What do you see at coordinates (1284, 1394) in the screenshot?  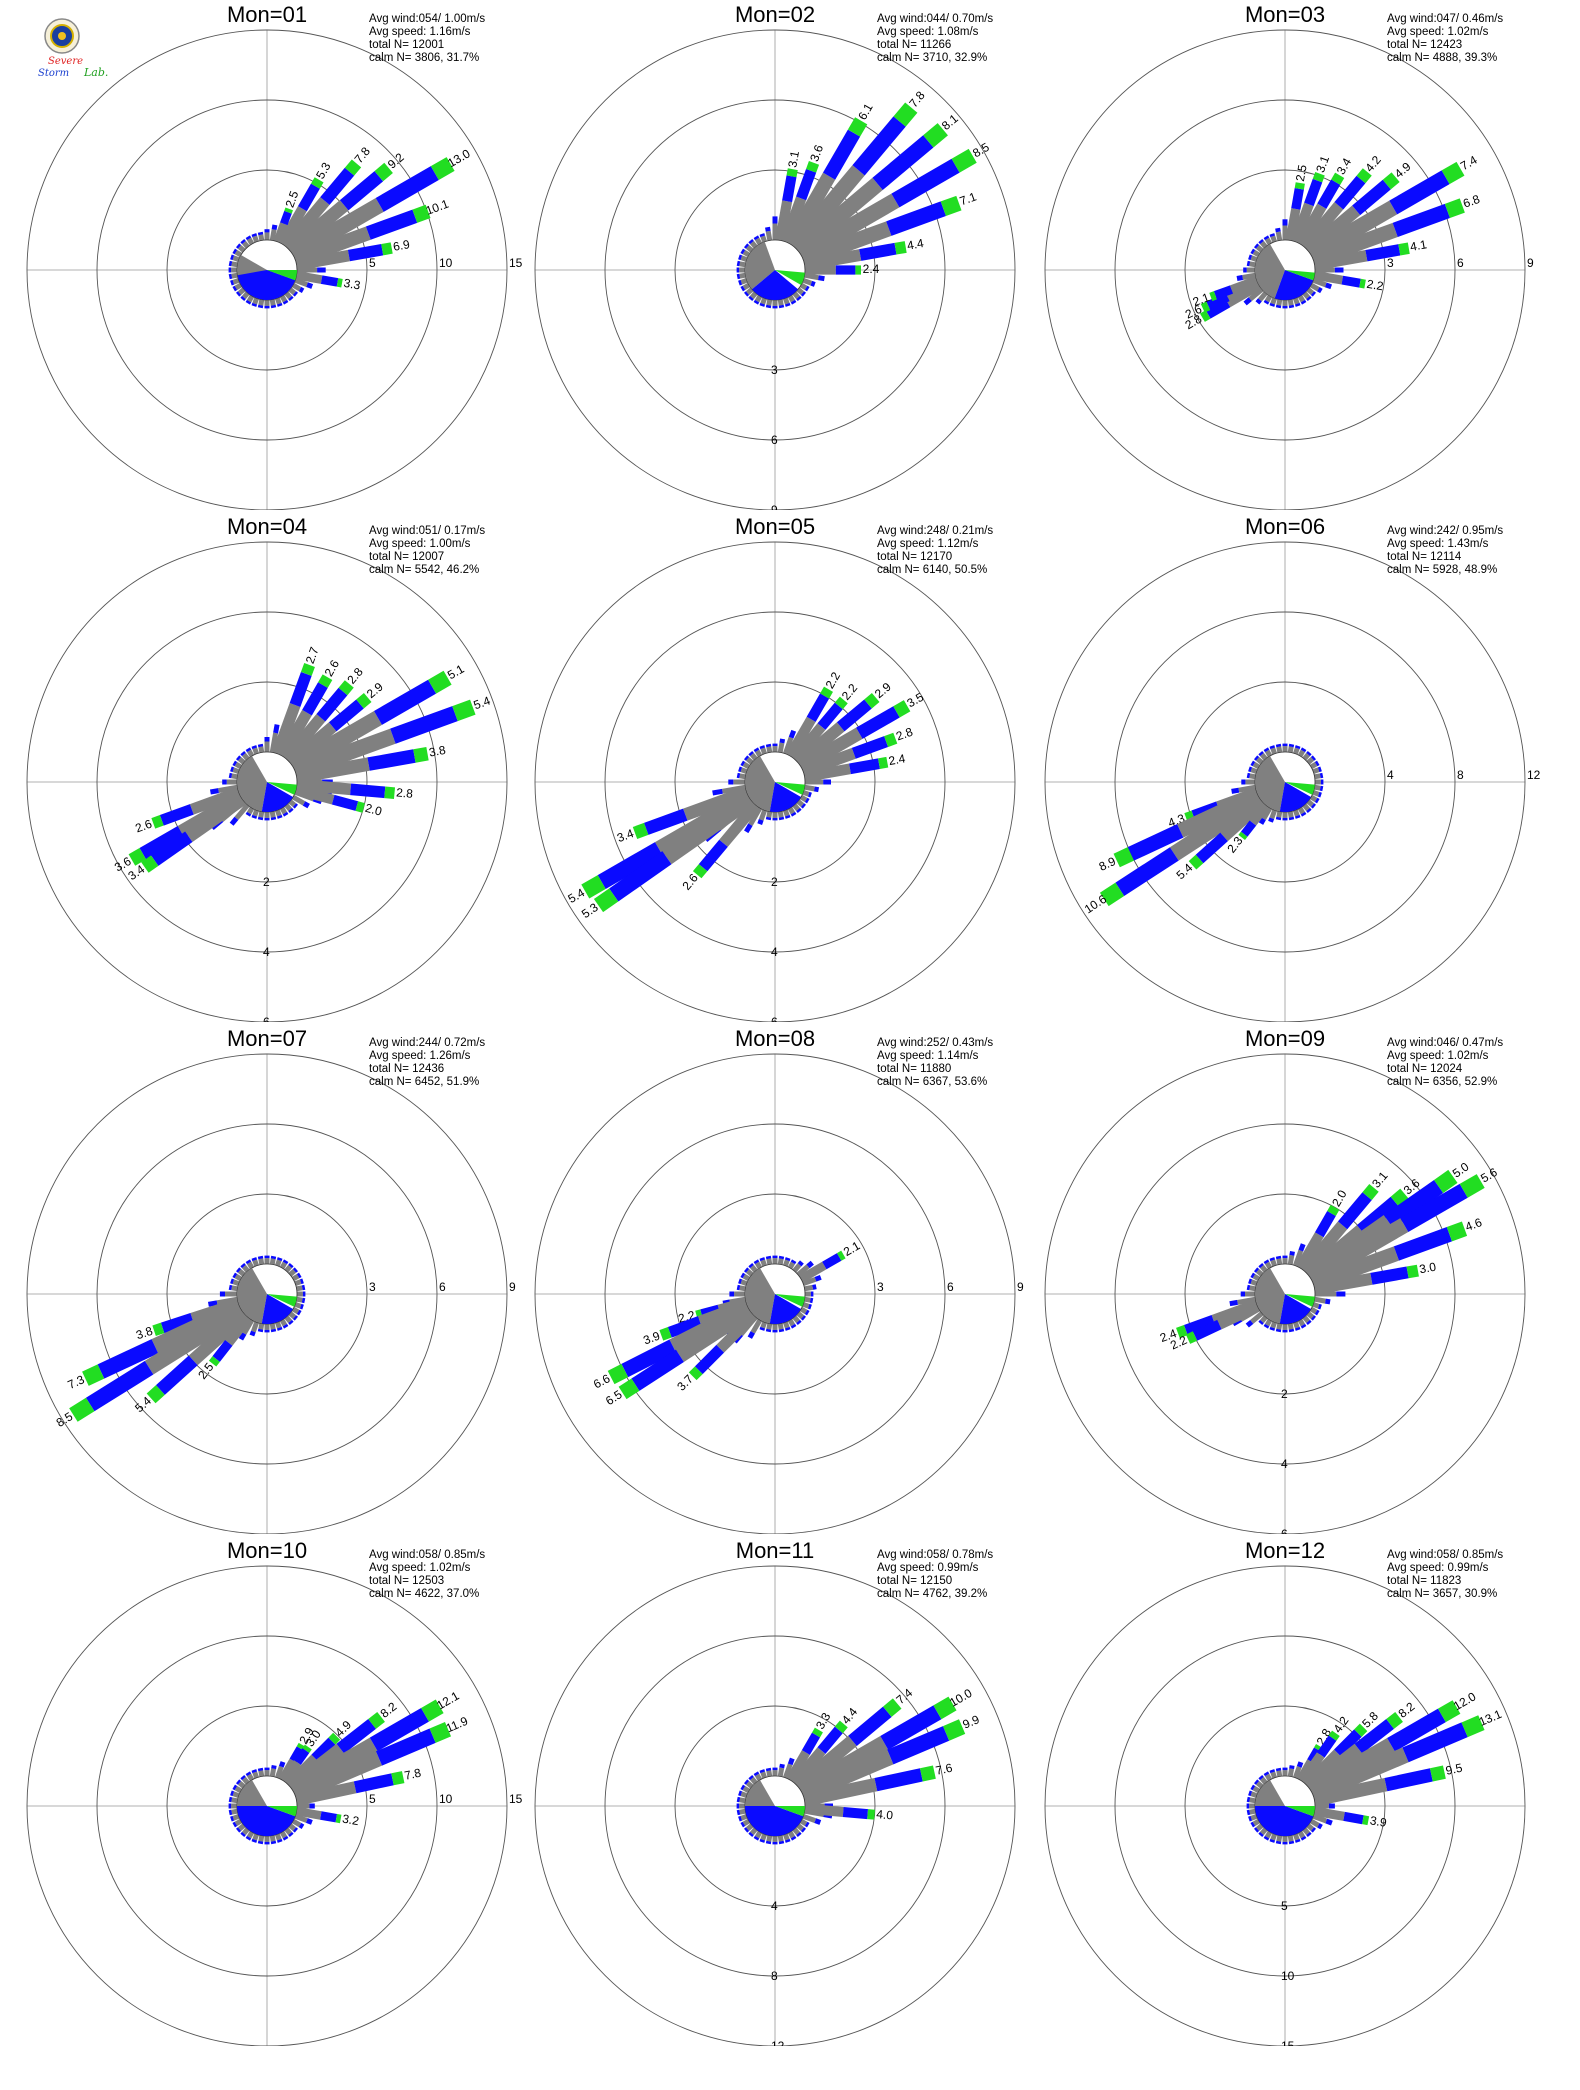 I see `ring-label: 2` at bounding box center [1284, 1394].